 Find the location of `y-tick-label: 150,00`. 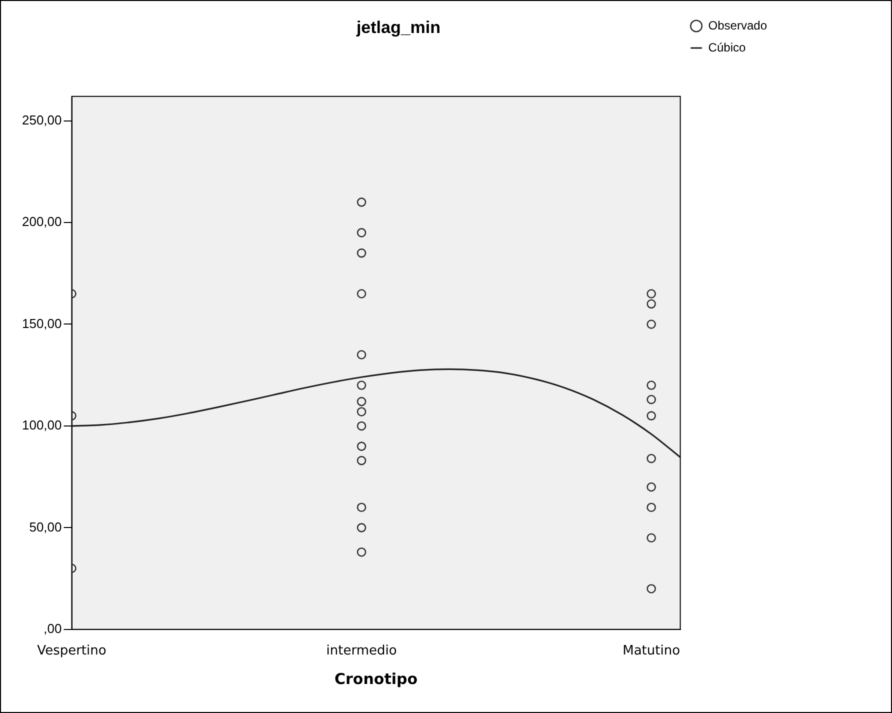

y-tick-label: 150,00 is located at coordinates (42, 323).